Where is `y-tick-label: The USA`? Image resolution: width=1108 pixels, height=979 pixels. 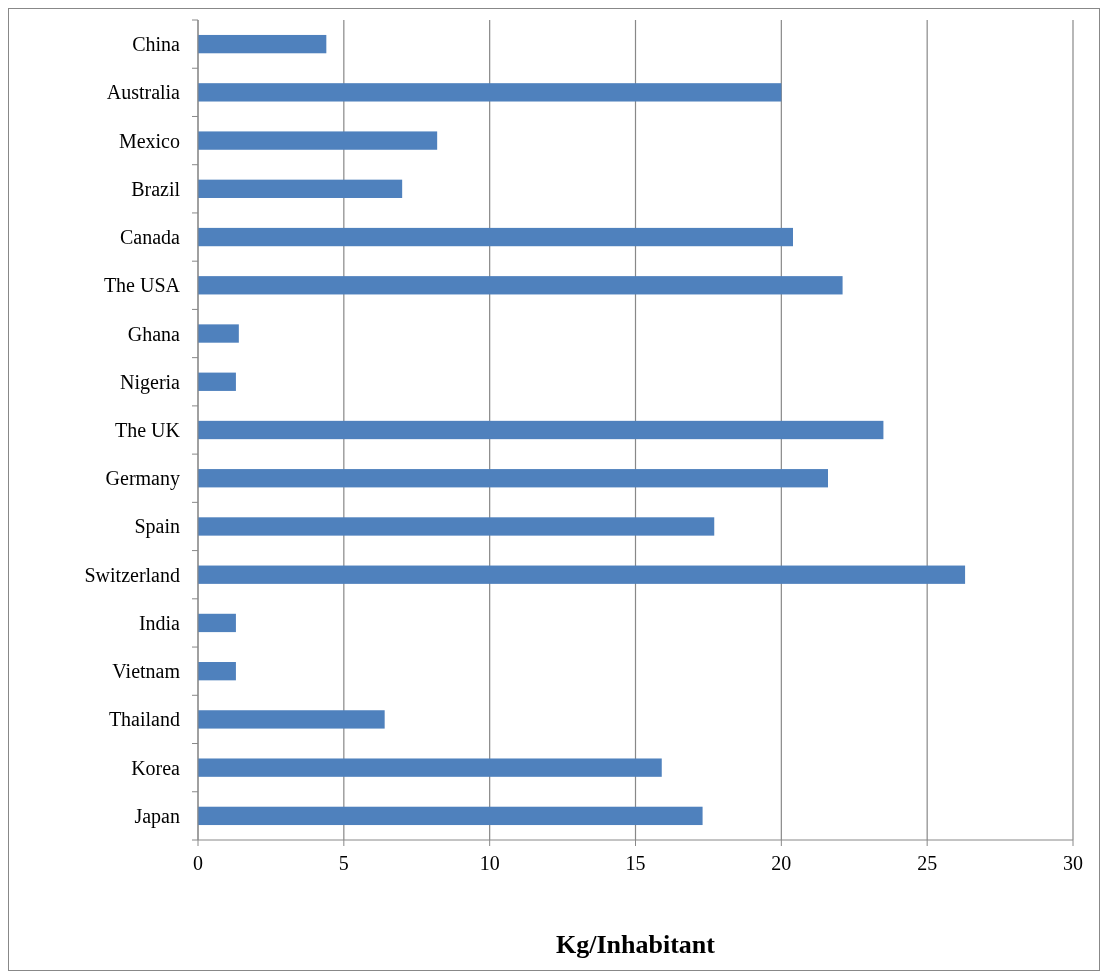 y-tick-label: The USA is located at coordinates (142, 285).